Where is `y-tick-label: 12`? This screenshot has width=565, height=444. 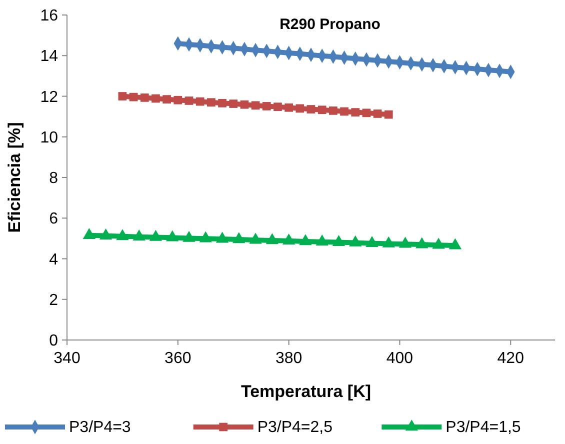
y-tick-label: 12 is located at coordinates (49, 97).